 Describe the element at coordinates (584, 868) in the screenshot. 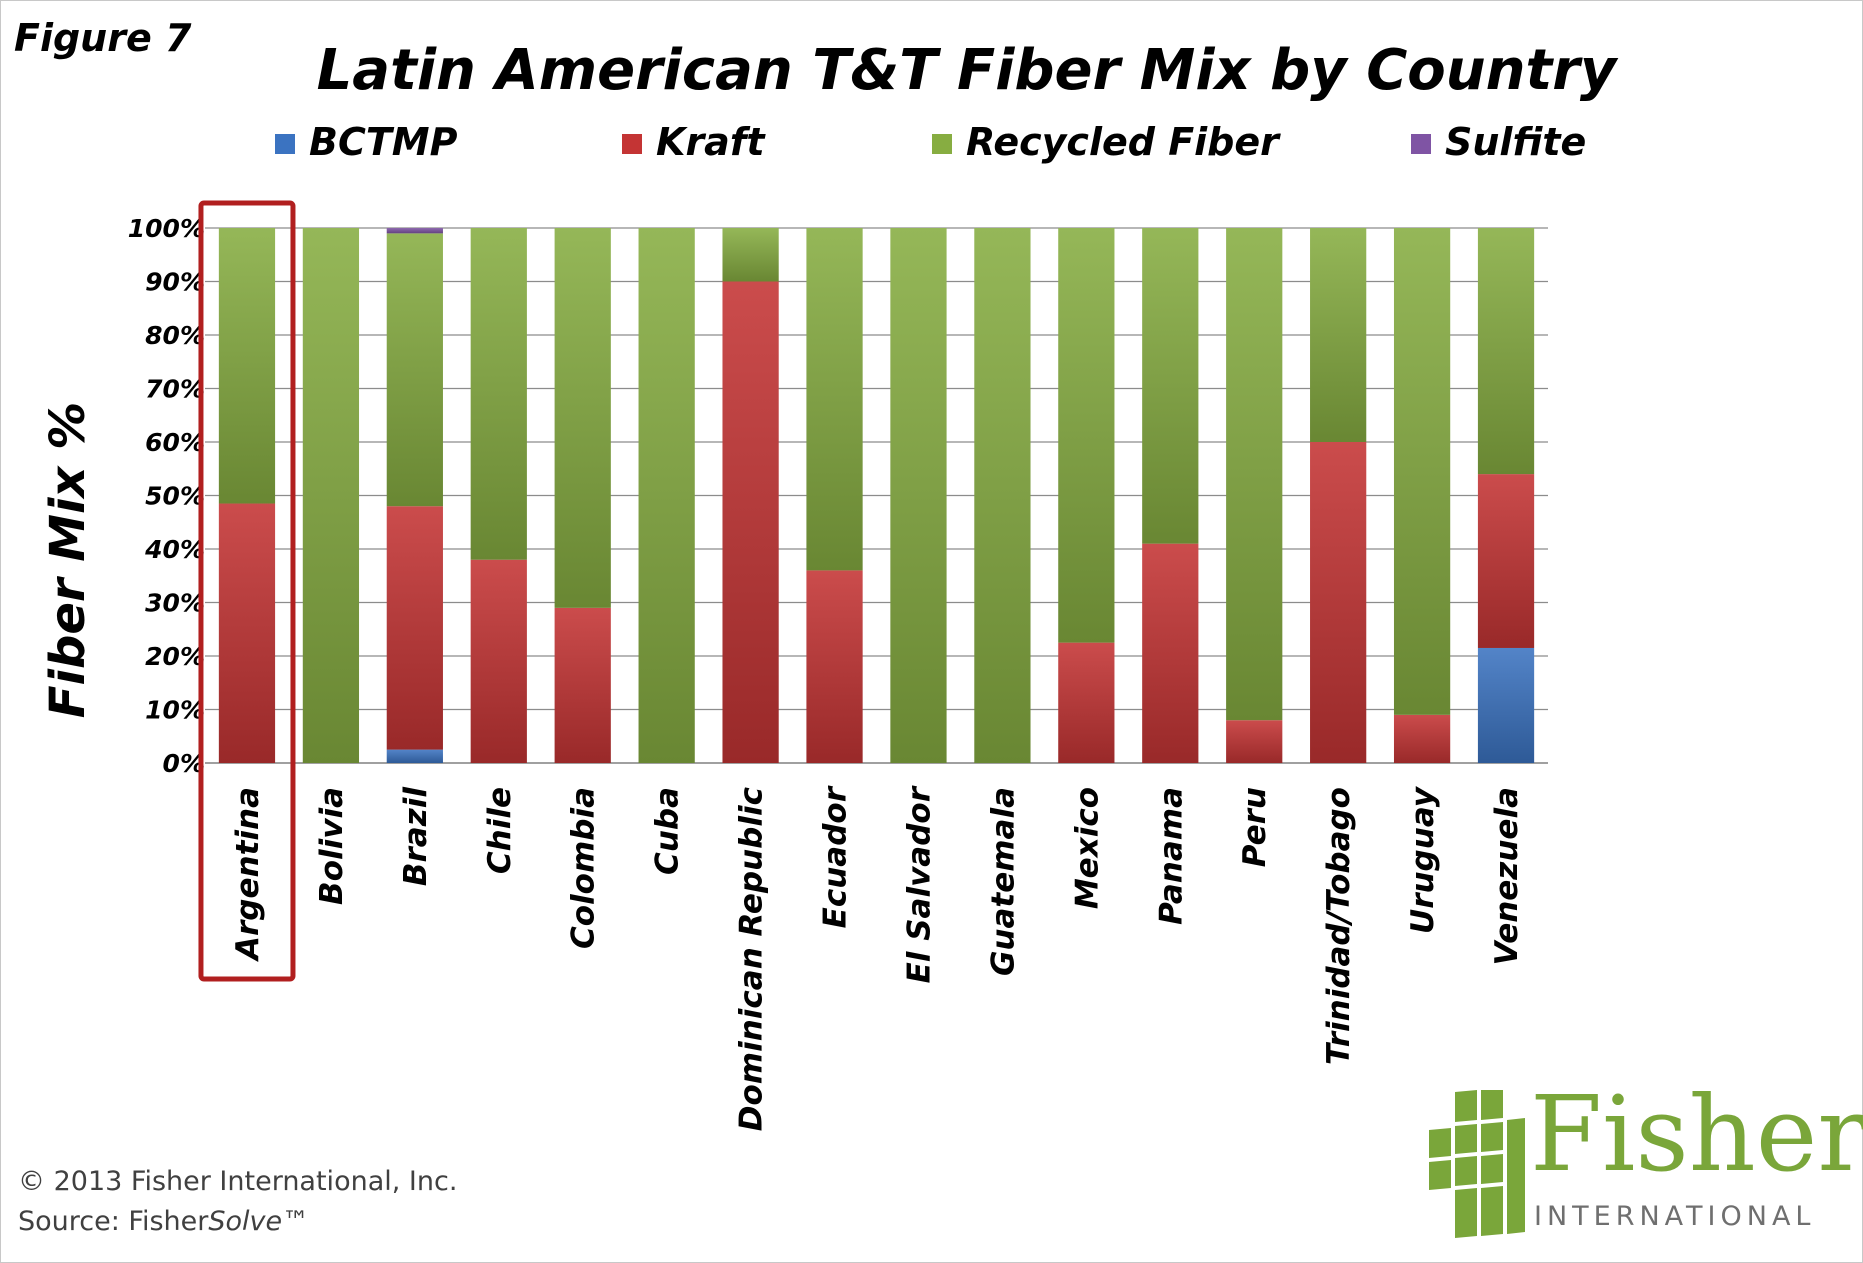

I see `x-tick-label-colombia: Colombia` at that location.